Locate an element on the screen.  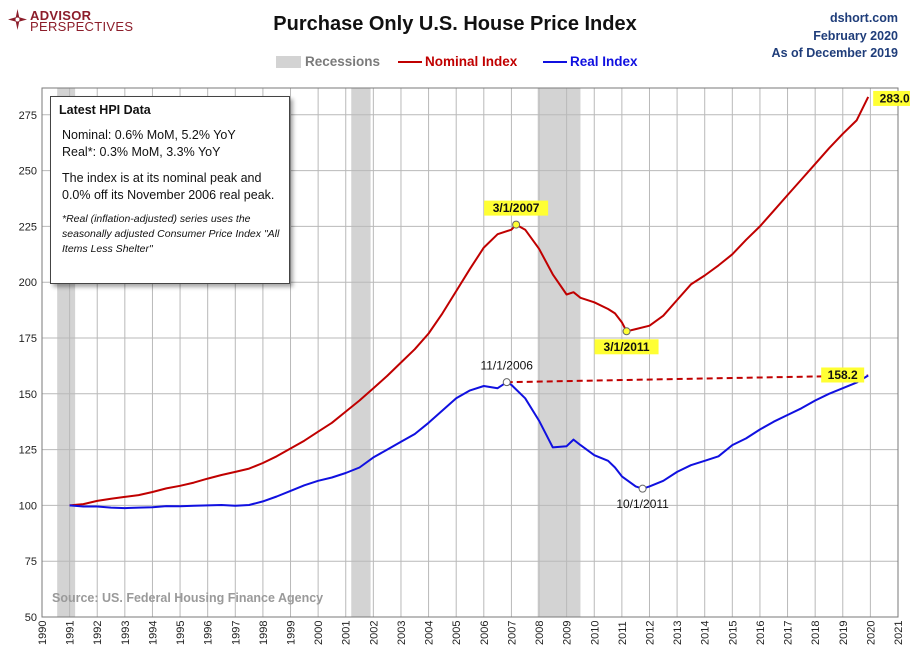
as-of-date: As of December 2019 is located at coordinates (834, 53).